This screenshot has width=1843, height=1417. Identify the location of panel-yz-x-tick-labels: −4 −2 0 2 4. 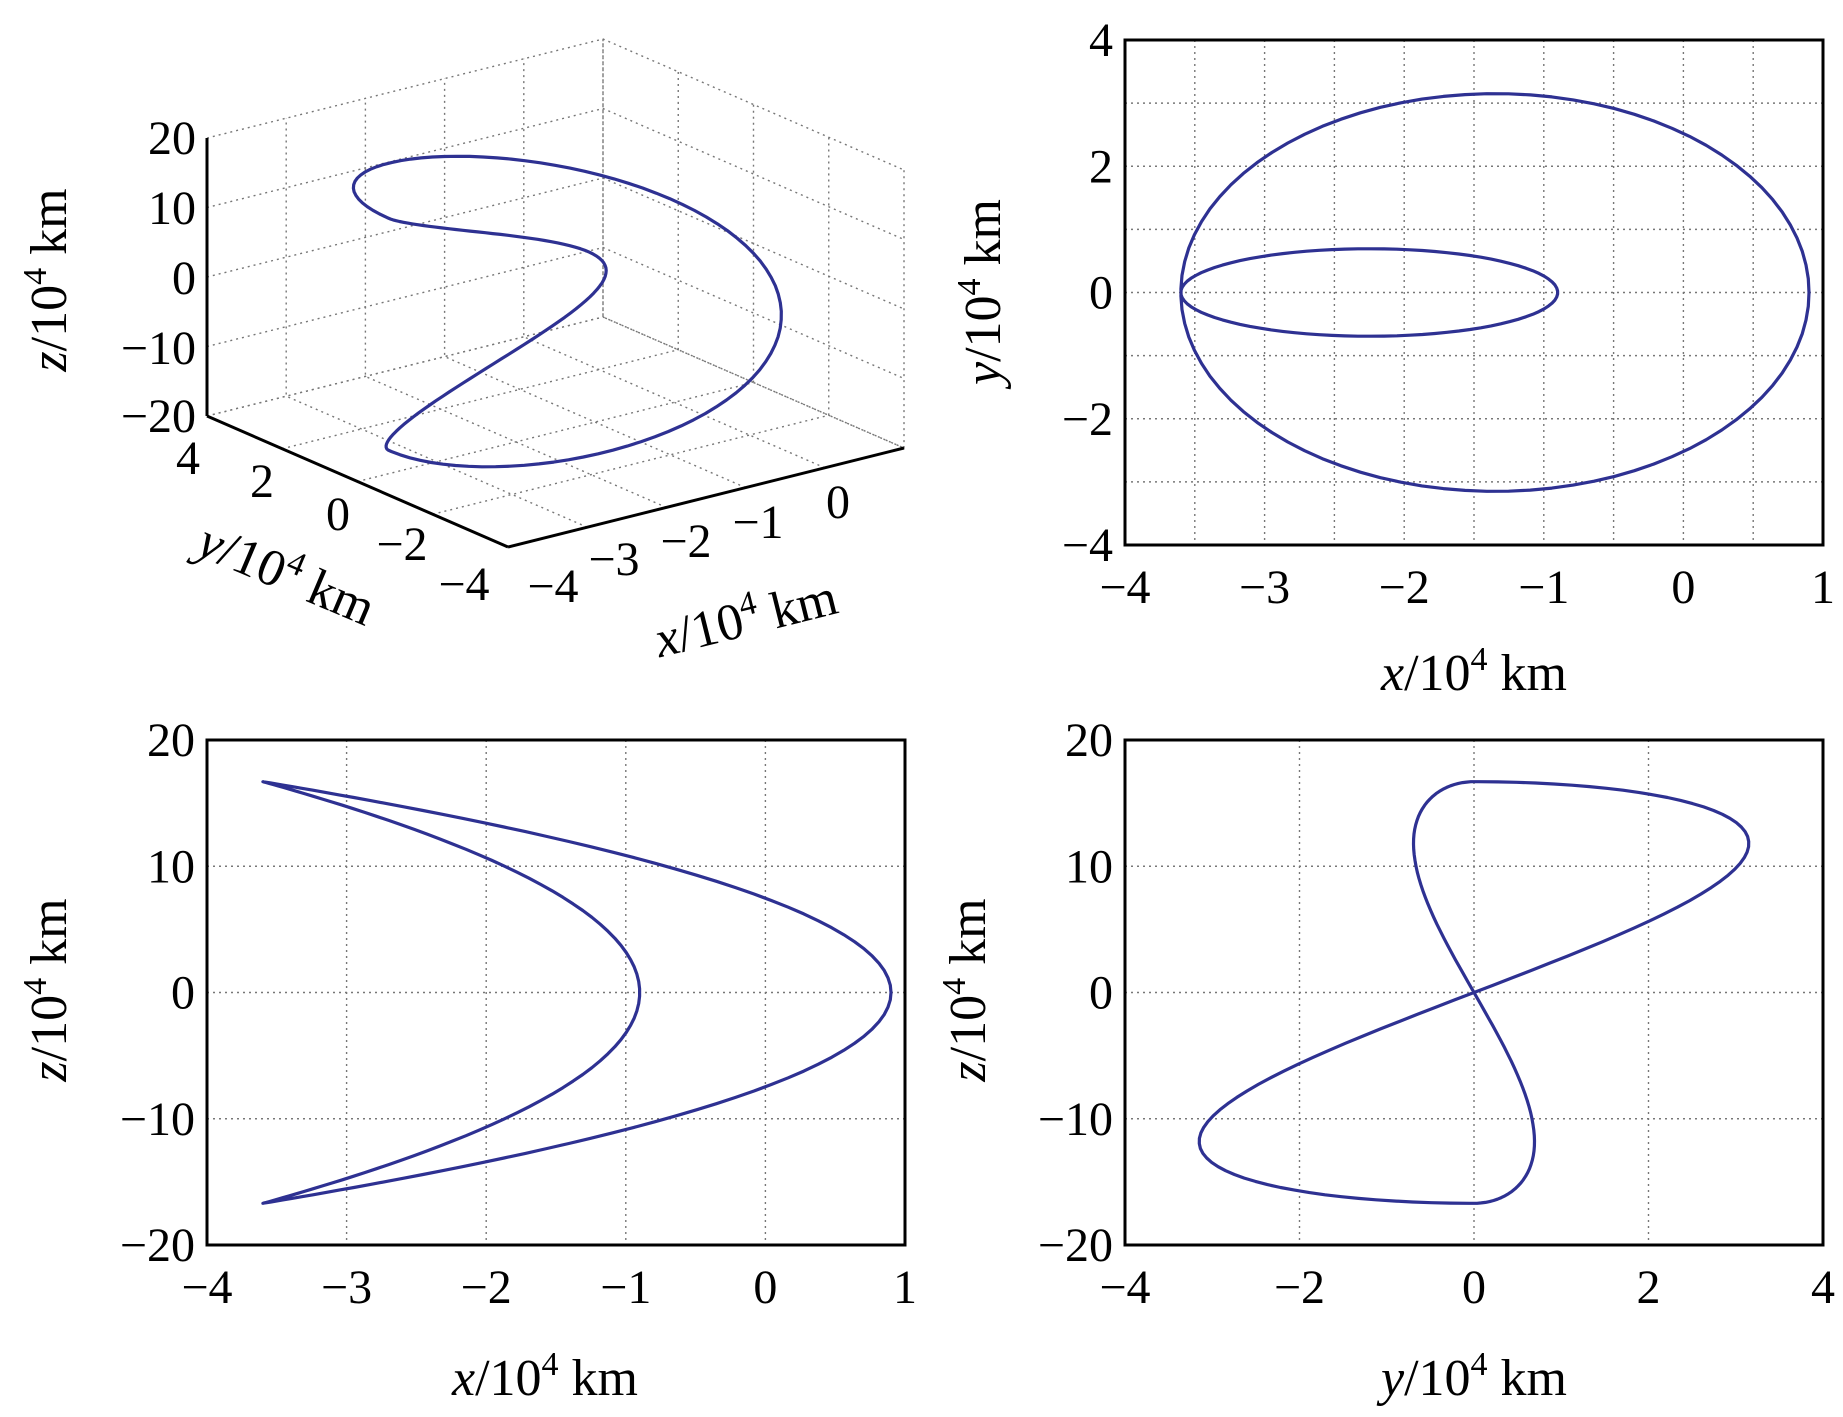
(1467, 1287).